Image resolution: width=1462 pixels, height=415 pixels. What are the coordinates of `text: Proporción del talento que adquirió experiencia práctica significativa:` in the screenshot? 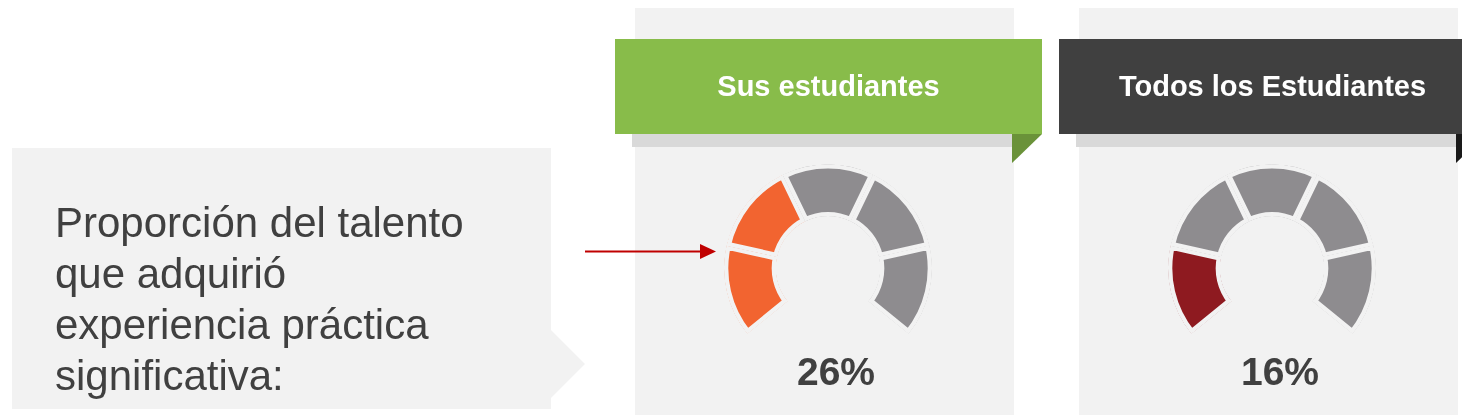 It's located at (259, 299).